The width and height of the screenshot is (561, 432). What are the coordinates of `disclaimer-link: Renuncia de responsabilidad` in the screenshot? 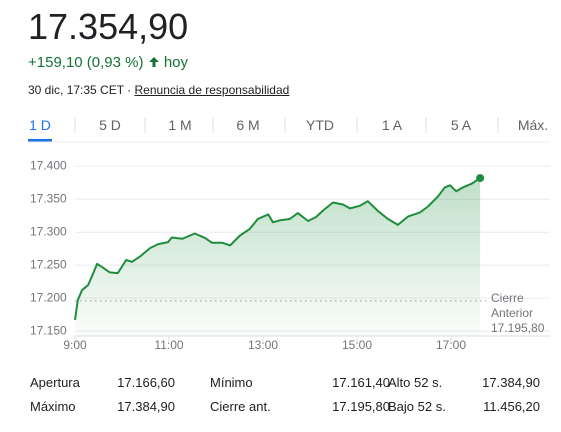 It's located at (212, 90).